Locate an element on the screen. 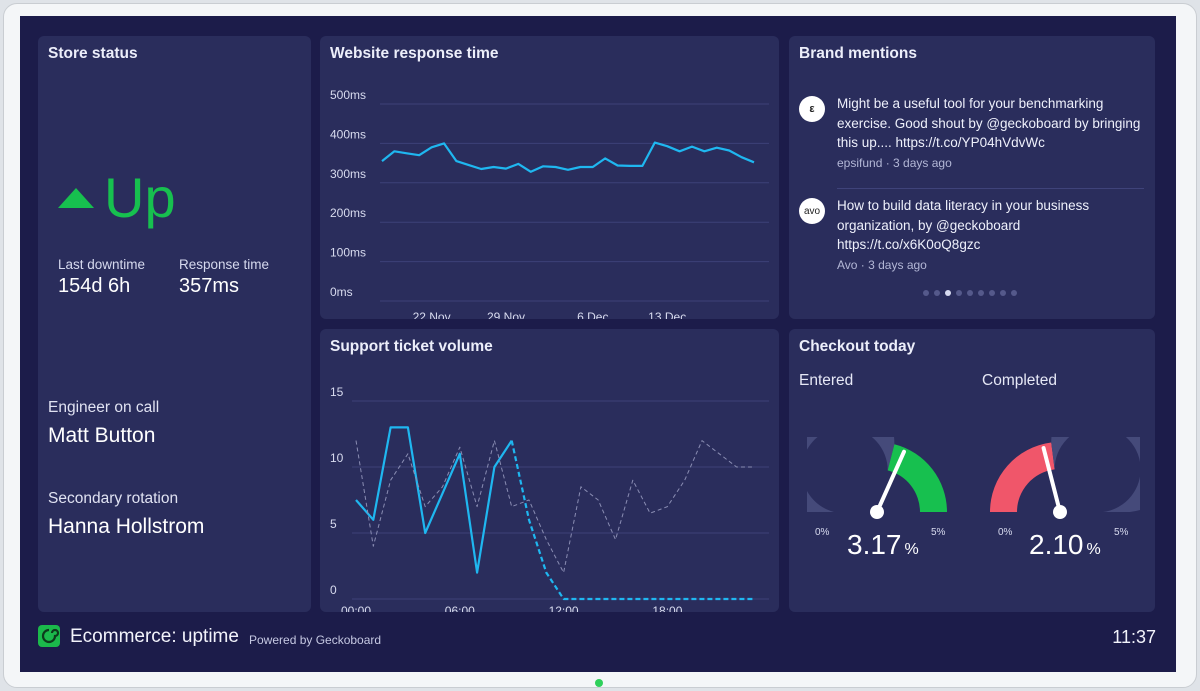  x-tick-label: 06:00 is located at coordinates (460, 608).